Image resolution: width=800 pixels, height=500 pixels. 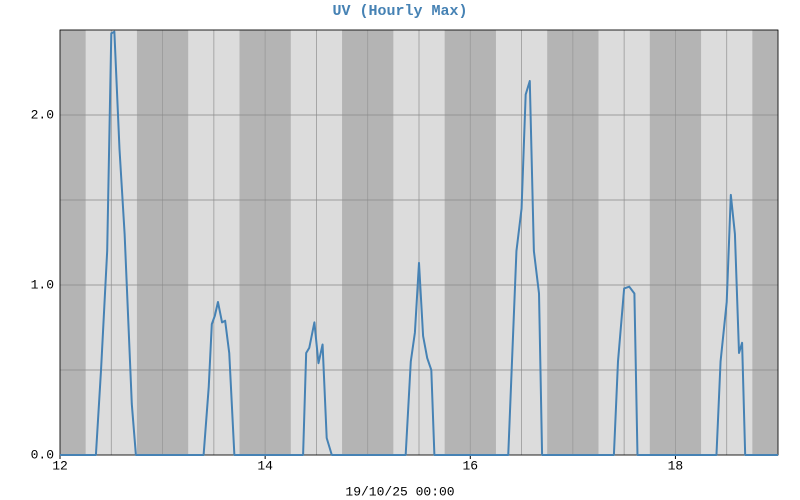 I want to click on x-tick-label: 16, so click(x=470, y=465).